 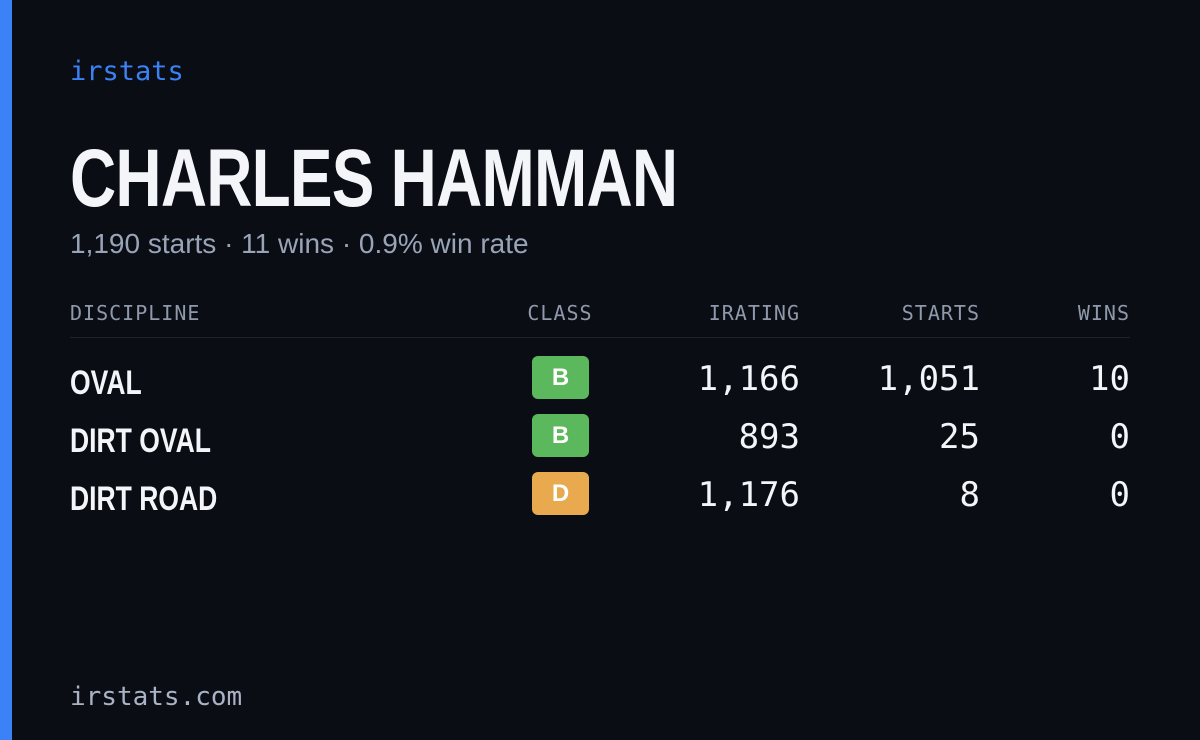 I want to click on starts-value: 8, so click(x=969, y=495).